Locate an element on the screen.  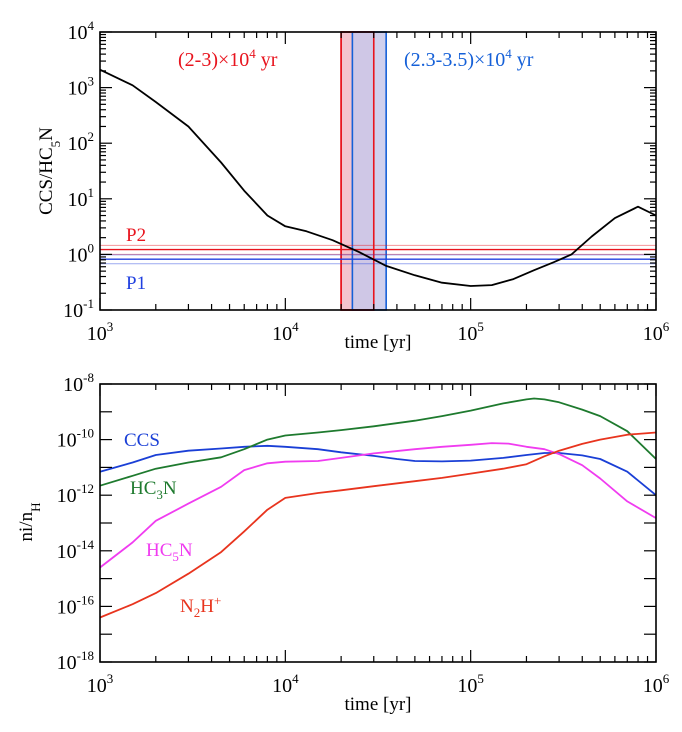
x-axis-label-bottom: time [yr] is located at coordinates (377, 704).